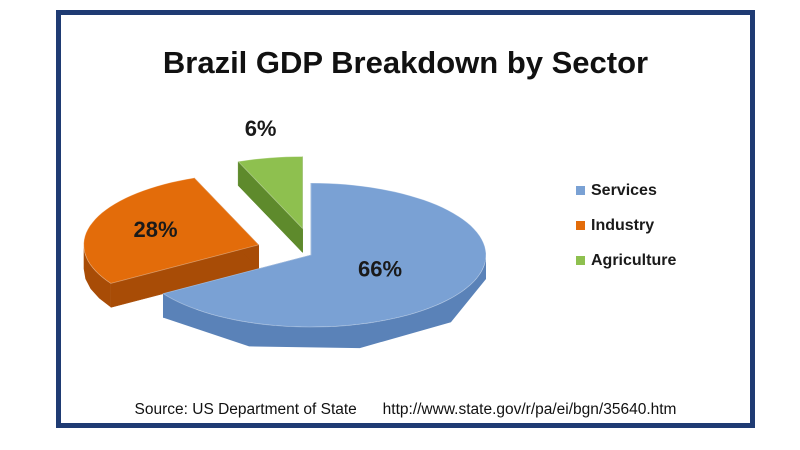 This screenshot has height=450, width=800. I want to click on legend-label-services: Services, so click(624, 190).